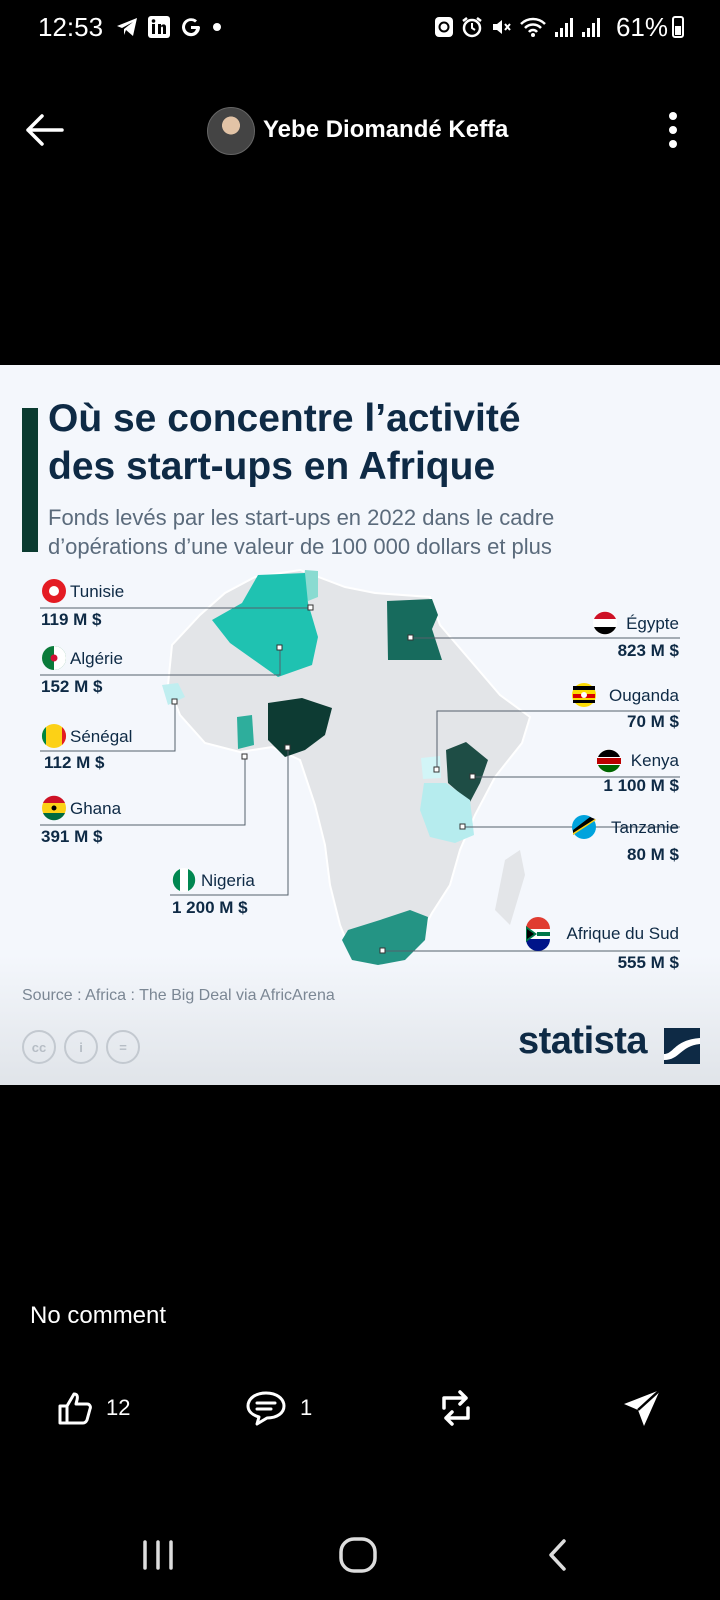  I want to click on country-senegal, so click(173, 694).